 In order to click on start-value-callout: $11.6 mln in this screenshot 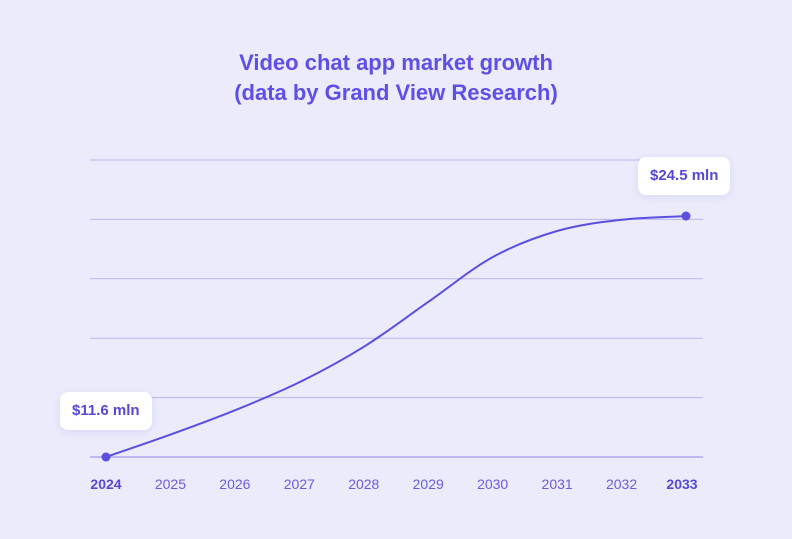, I will do `click(106, 411)`.